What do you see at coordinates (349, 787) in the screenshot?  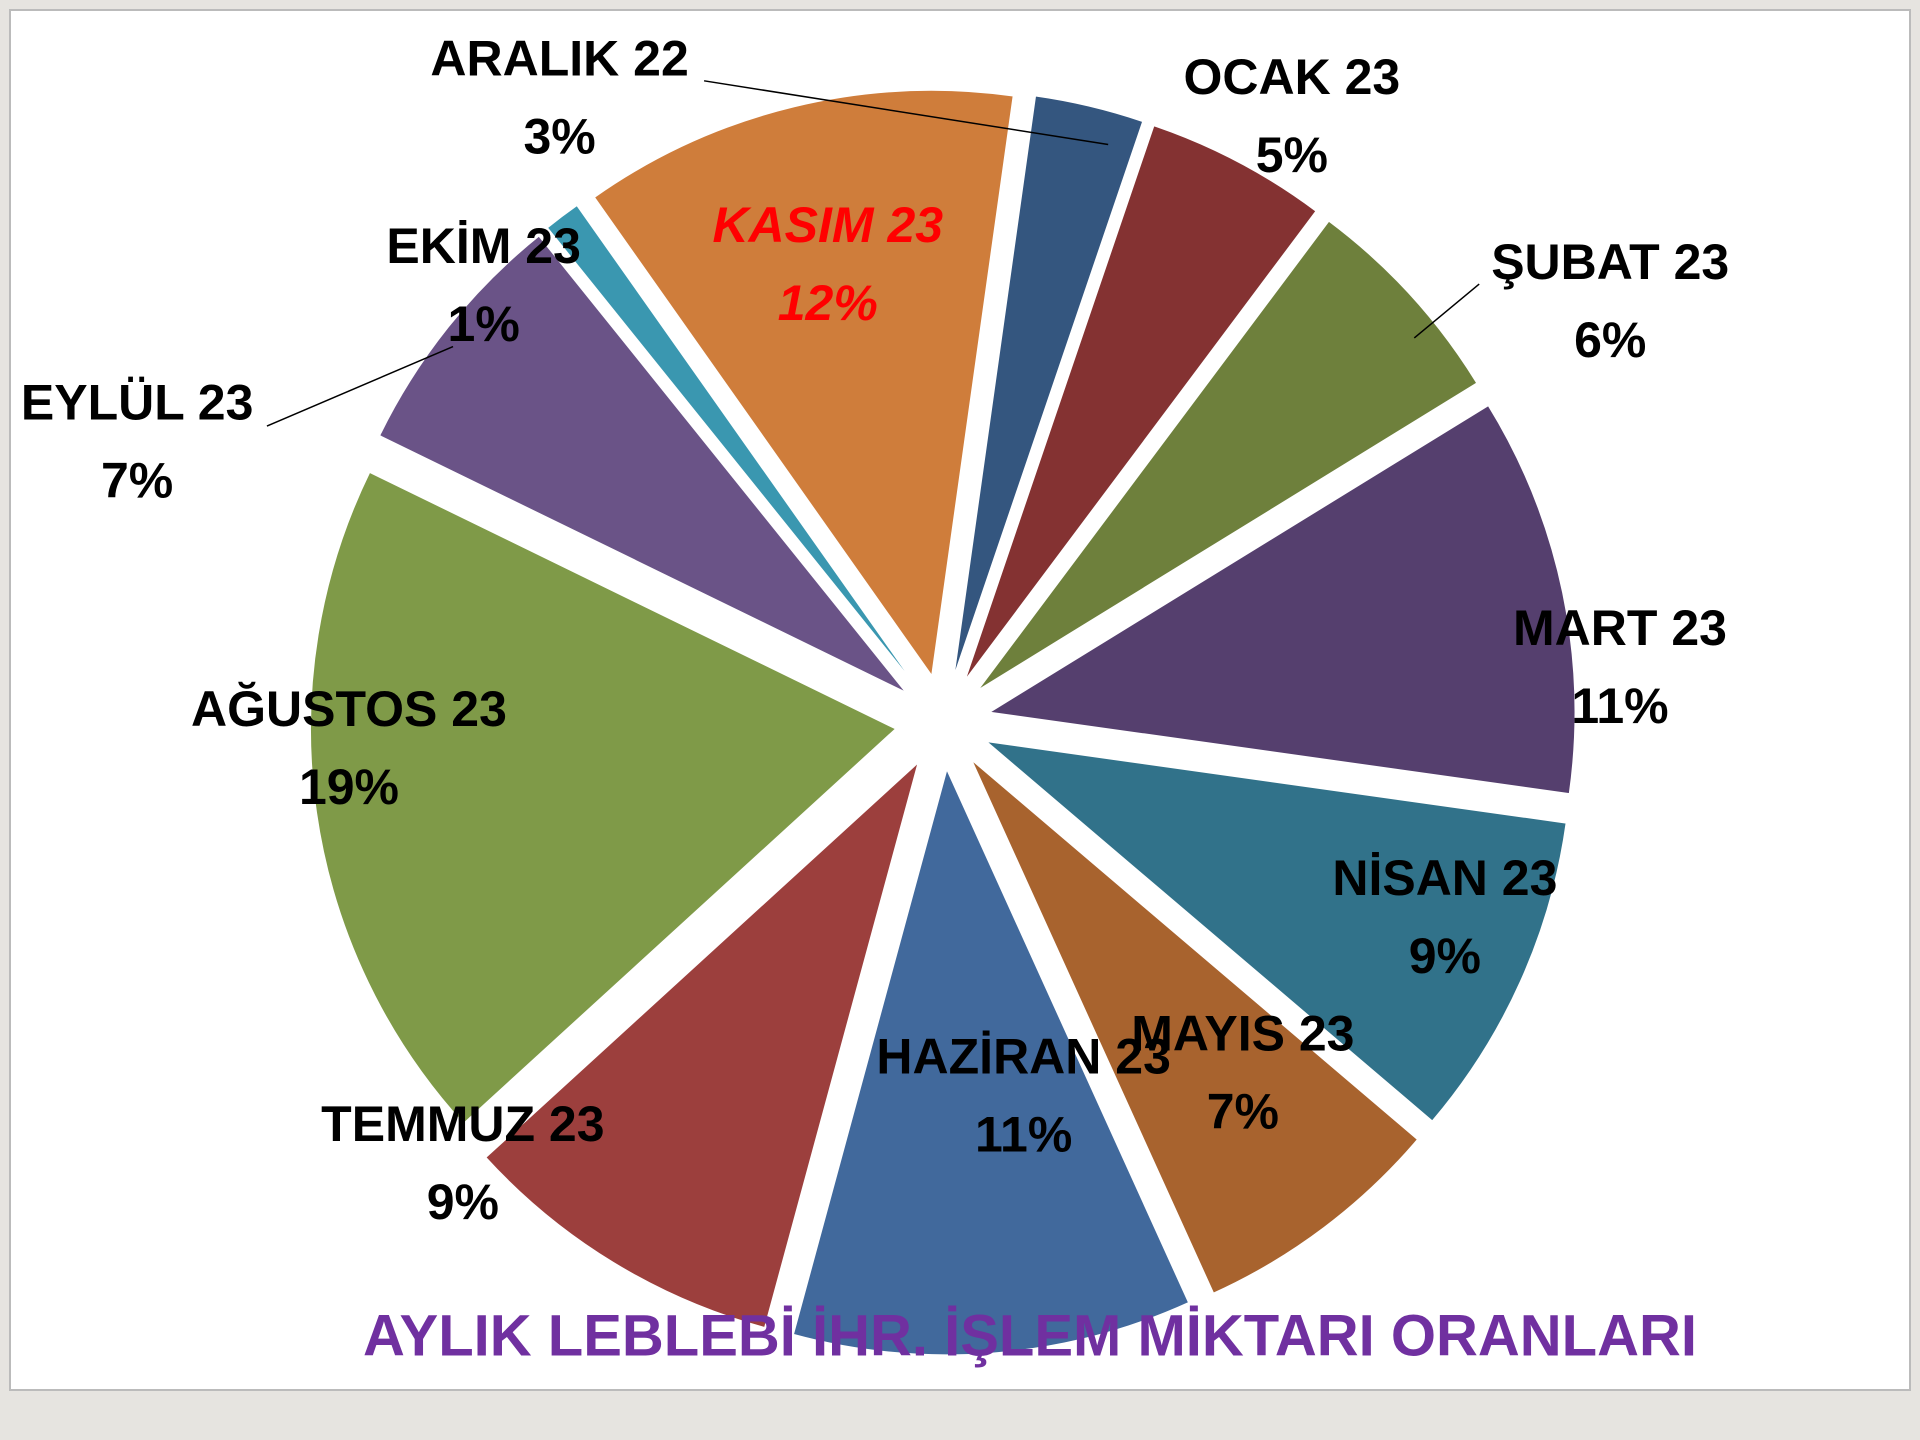 I see `value-label: 19%` at bounding box center [349, 787].